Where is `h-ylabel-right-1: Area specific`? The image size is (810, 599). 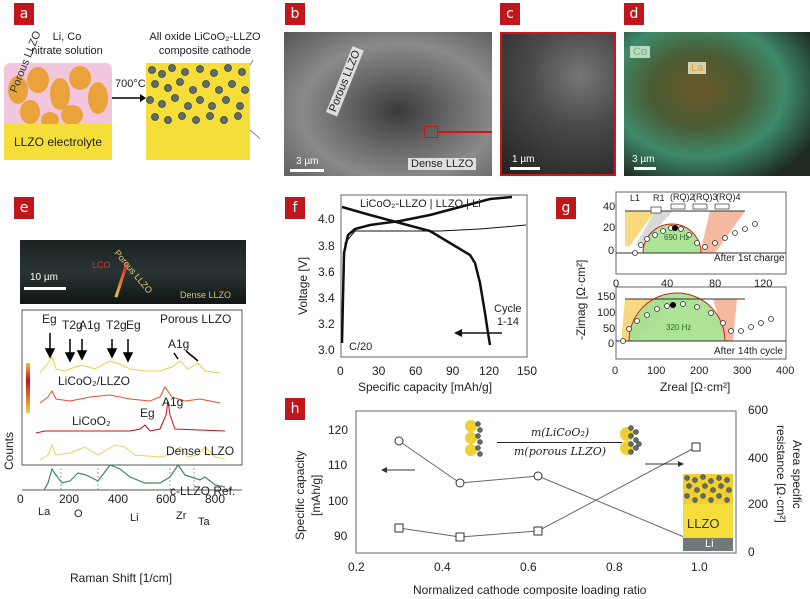 h-ylabel-right-1: Area specific is located at coordinates (797, 474).